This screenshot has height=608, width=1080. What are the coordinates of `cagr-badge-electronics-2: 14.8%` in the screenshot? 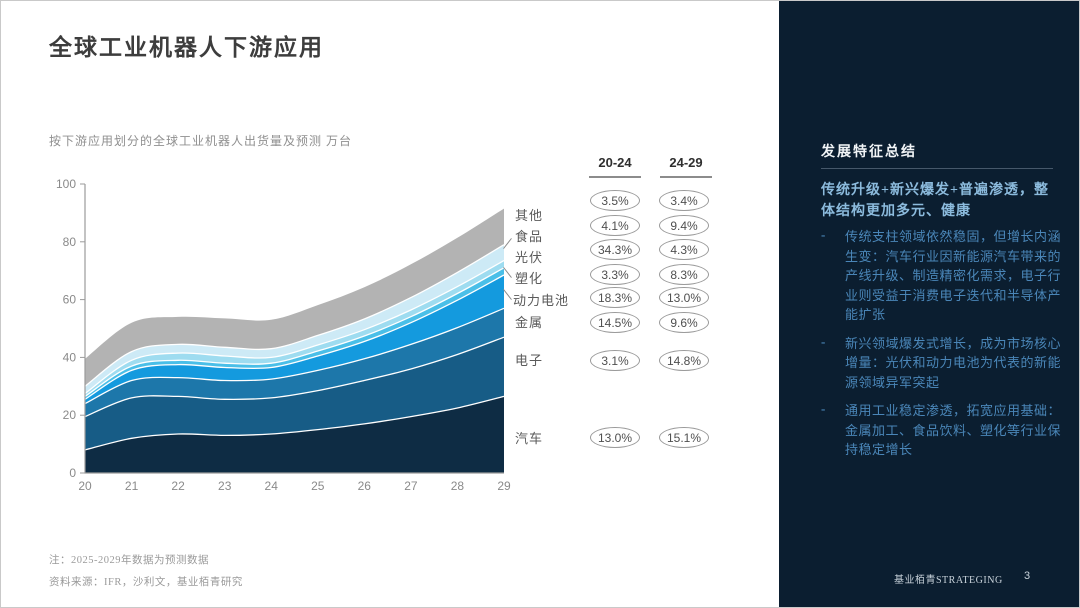 It's located at (684, 360).